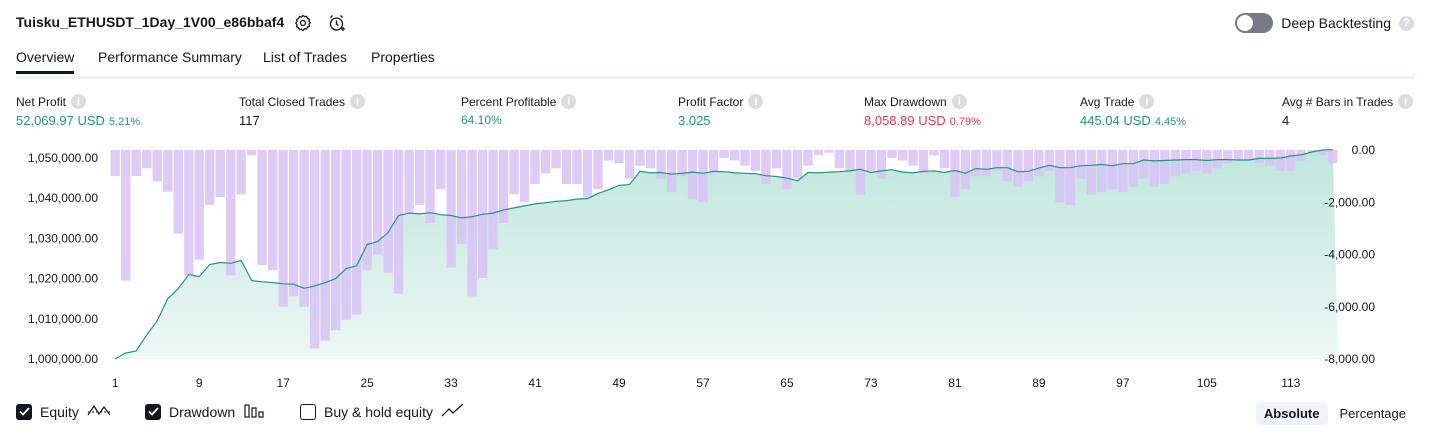 The image size is (1431, 438). What do you see at coordinates (1286, 120) in the screenshot?
I see `stat-value: 4` at bounding box center [1286, 120].